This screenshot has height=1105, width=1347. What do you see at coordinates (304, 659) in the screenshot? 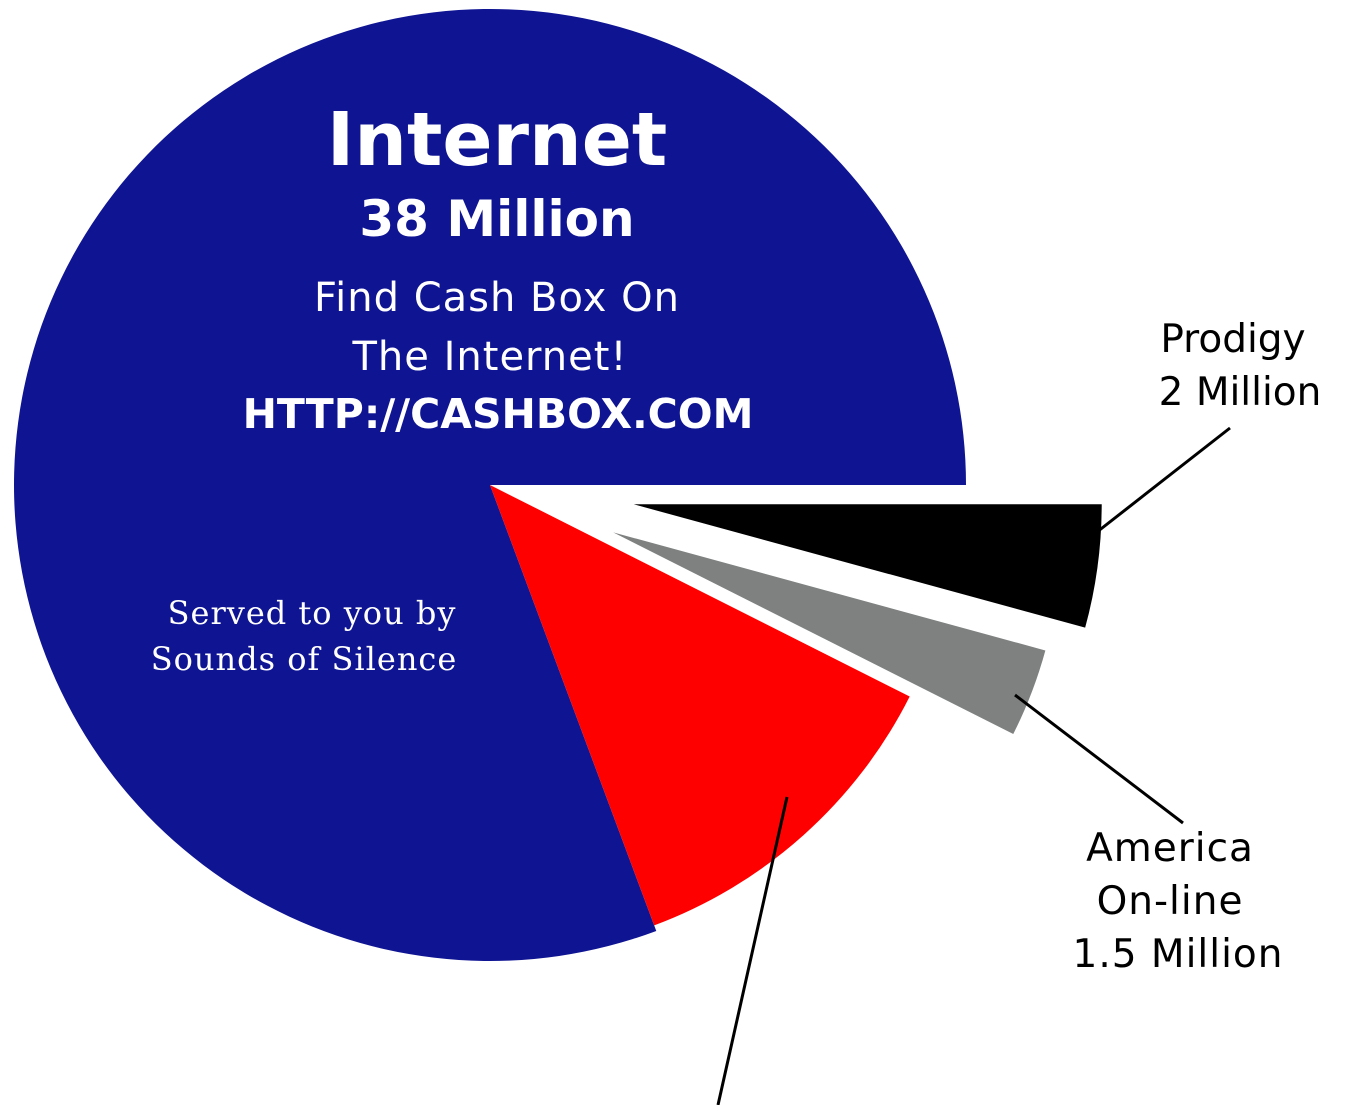
I see `served-line-2: Sounds of Silence` at bounding box center [304, 659].